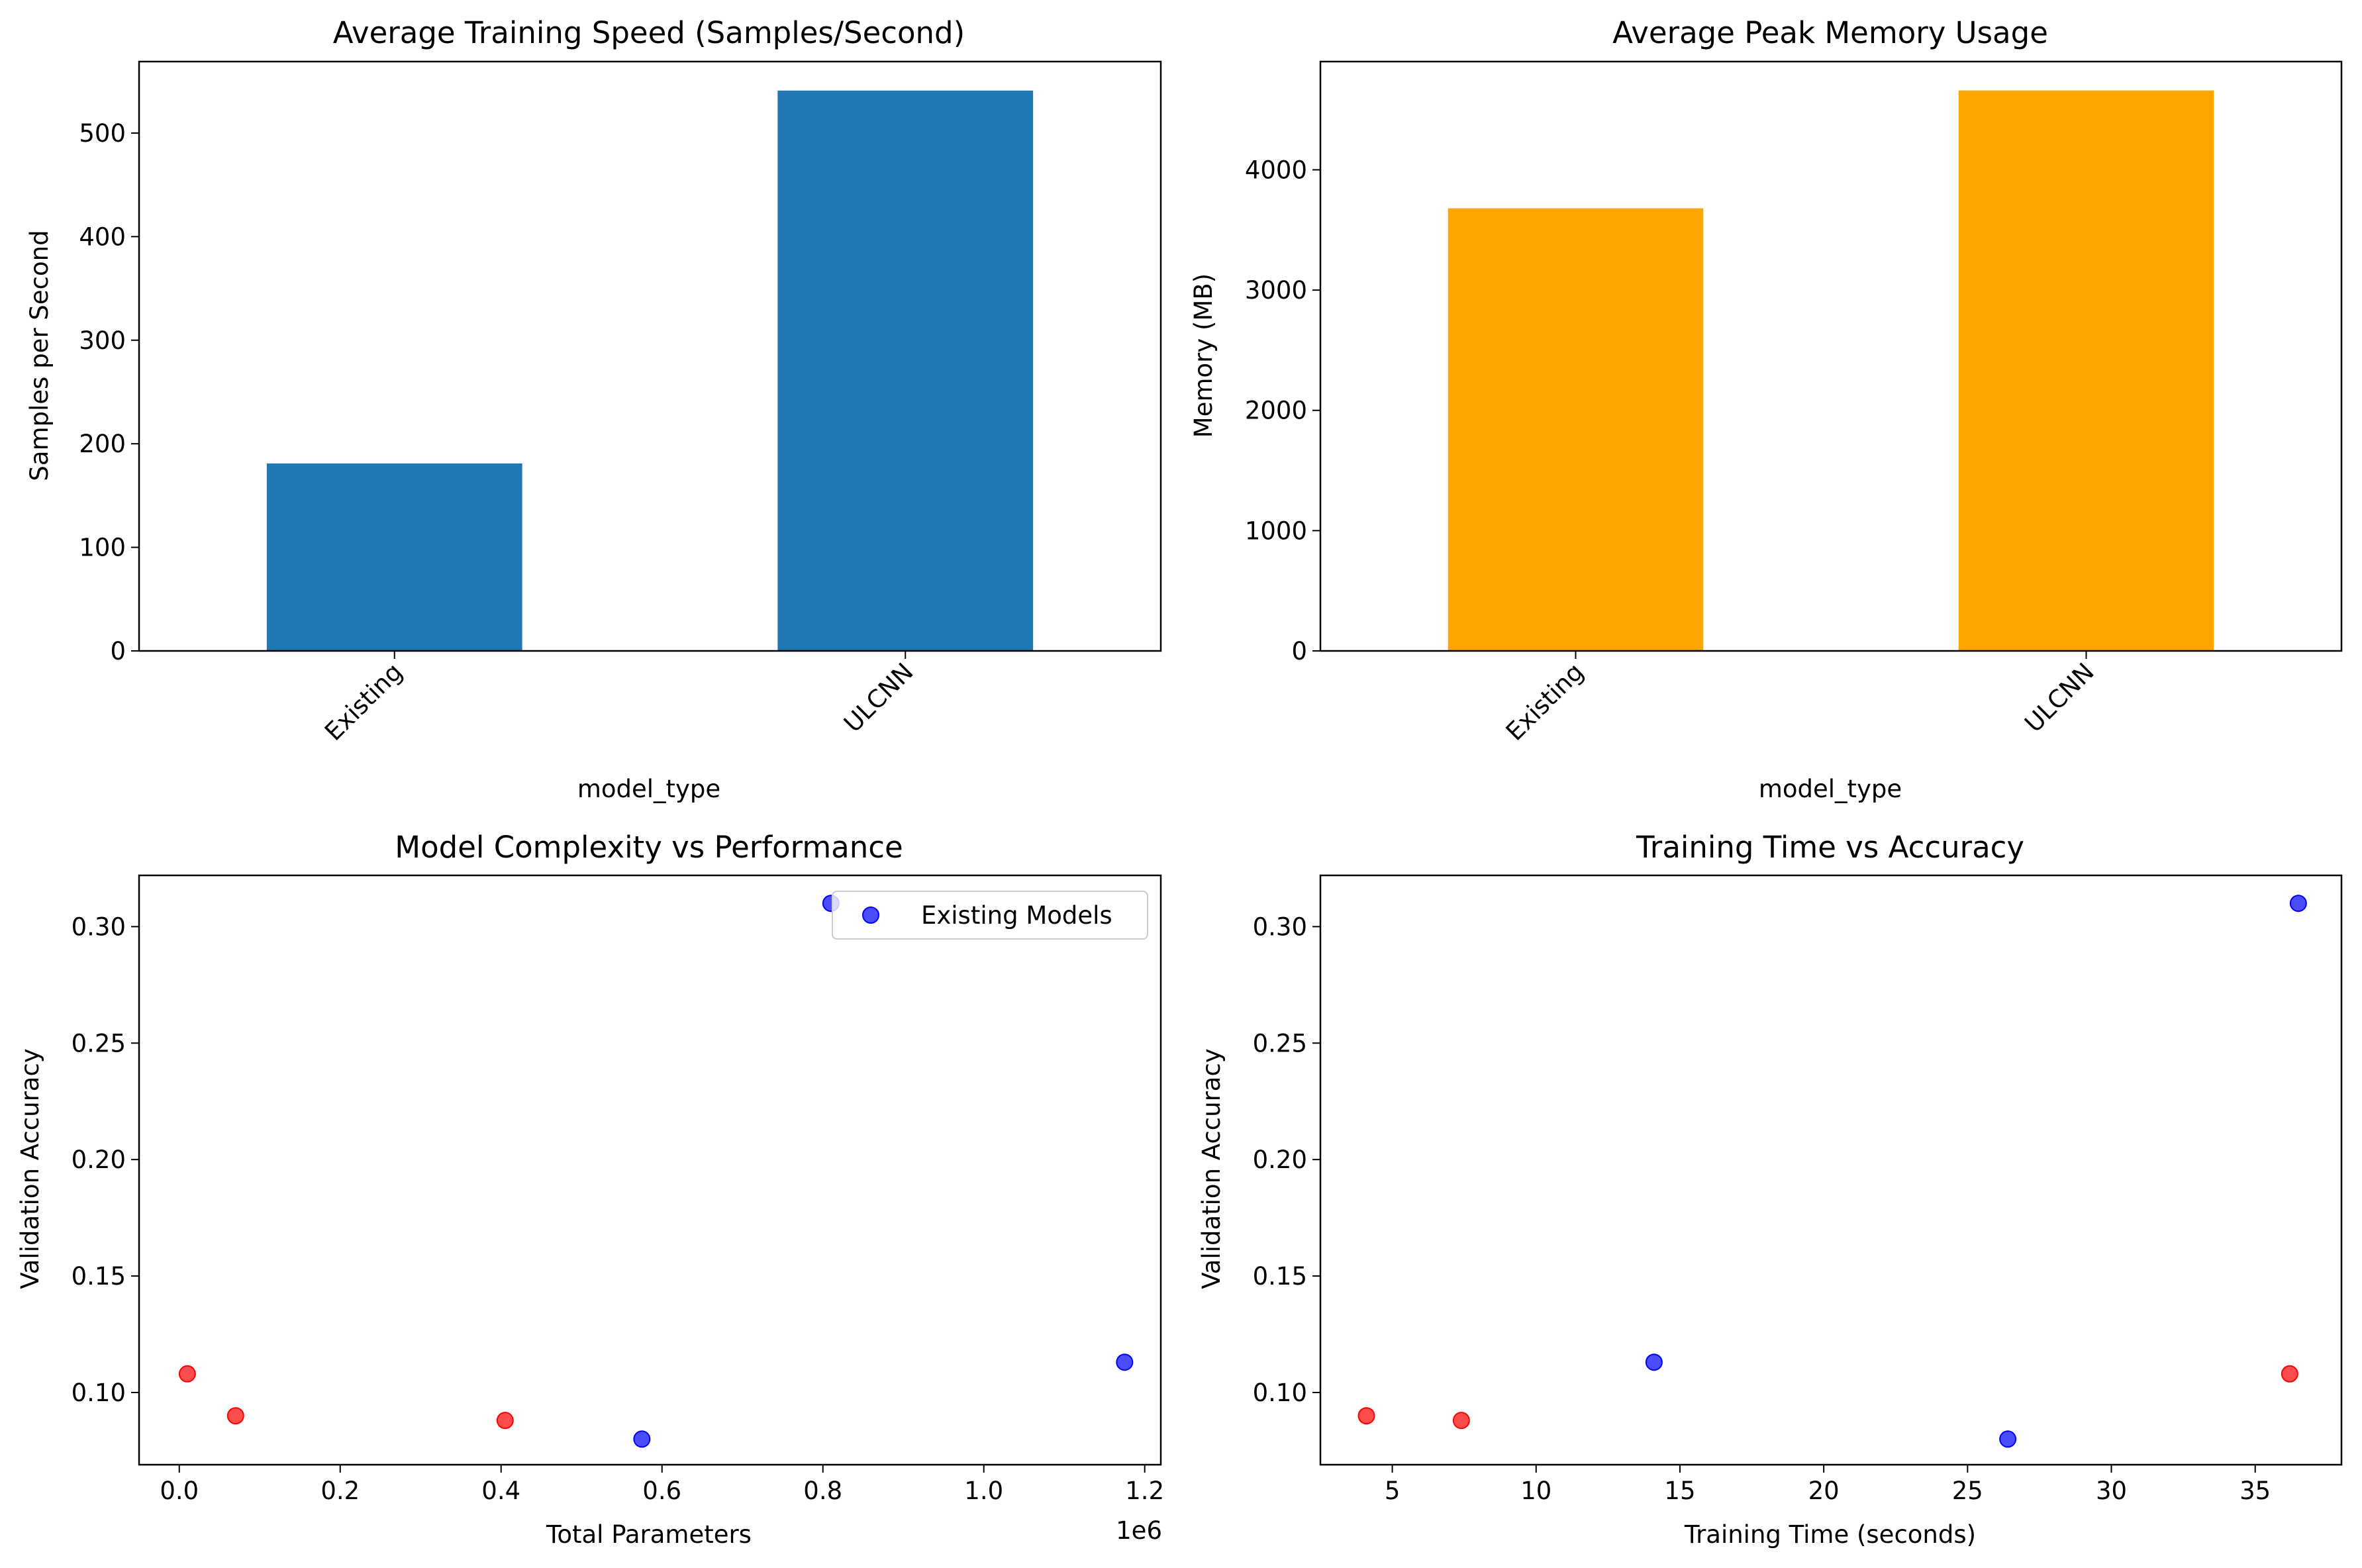 The height and width of the screenshot is (1568, 2362). Describe the element at coordinates (30, 1168) in the screenshot. I see `complexity-ylabel: Validation Accuracy` at that location.